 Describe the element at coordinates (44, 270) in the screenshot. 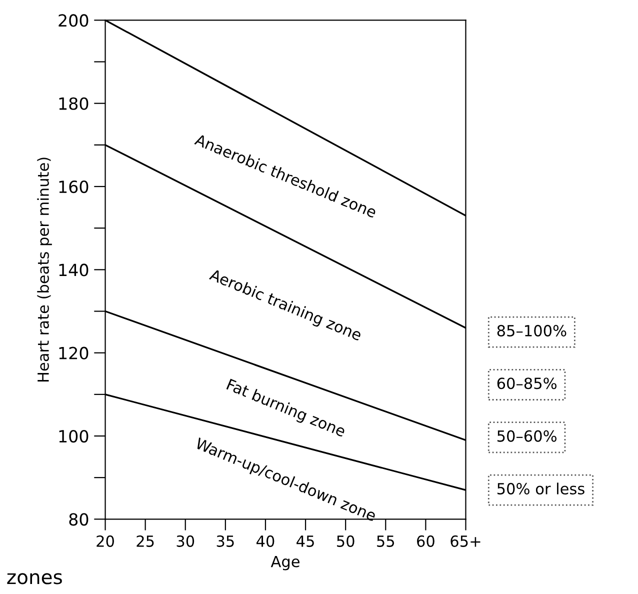

I see `y-axis-title: Heart rate (beats per minute)` at that location.